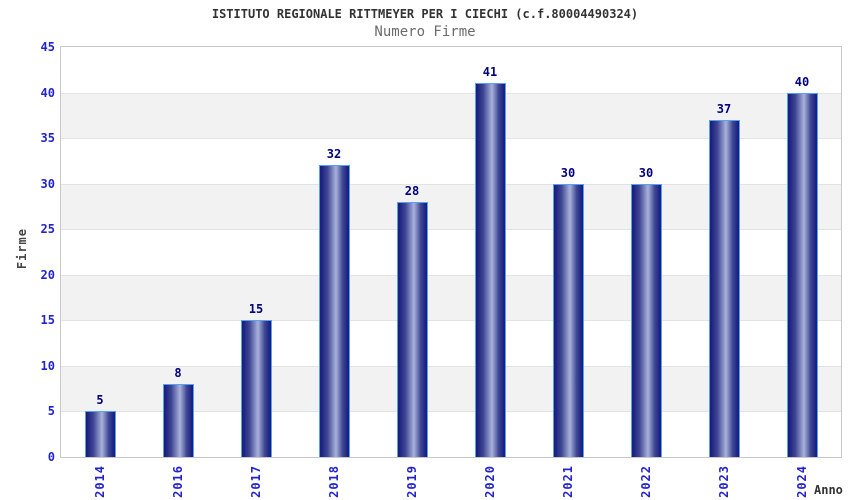 The image size is (850, 500). What do you see at coordinates (47, 274) in the screenshot?
I see `y-axis-tick-label: 20` at bounding box center [47, 274].